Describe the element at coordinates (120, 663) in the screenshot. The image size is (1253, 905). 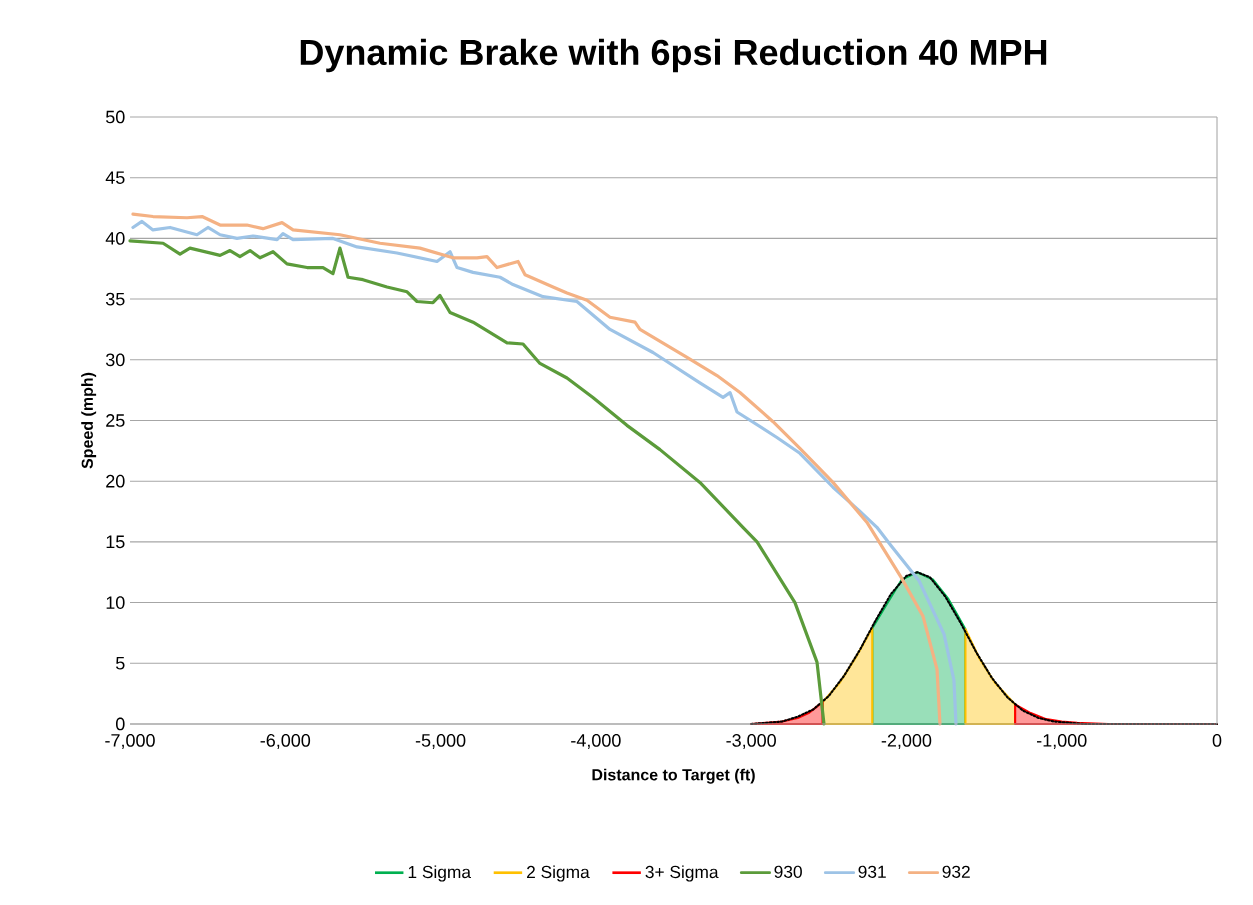
I see `y-tick-label: 5` at that location.